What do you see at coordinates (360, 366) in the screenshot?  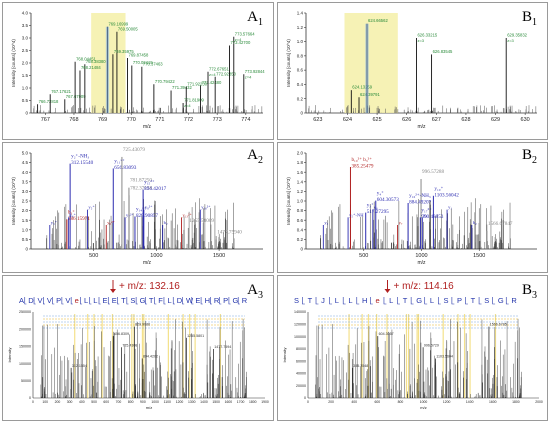 I see `b3-peak-label: 385.2548` at bounding box center [360, 366].